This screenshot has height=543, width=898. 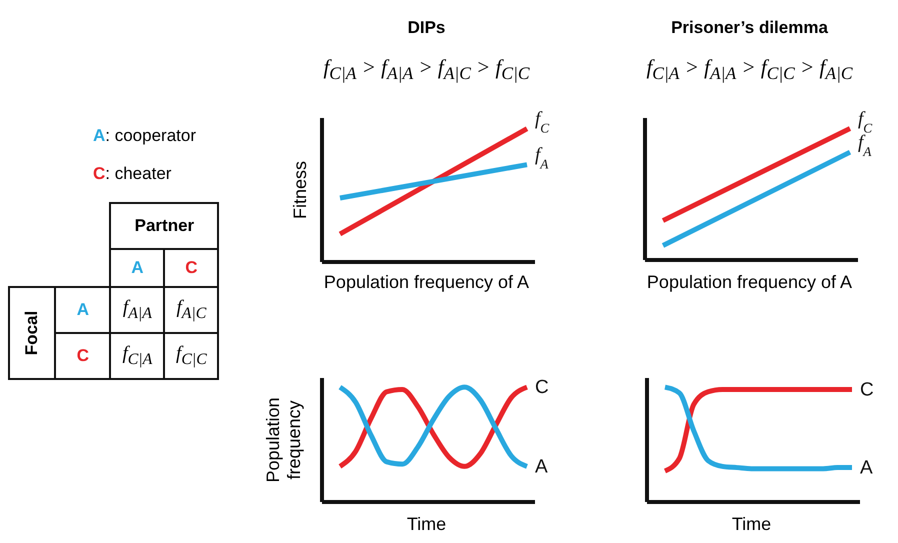 I want to click on y-axis-title: Fitness, so click(x=299, y=191).